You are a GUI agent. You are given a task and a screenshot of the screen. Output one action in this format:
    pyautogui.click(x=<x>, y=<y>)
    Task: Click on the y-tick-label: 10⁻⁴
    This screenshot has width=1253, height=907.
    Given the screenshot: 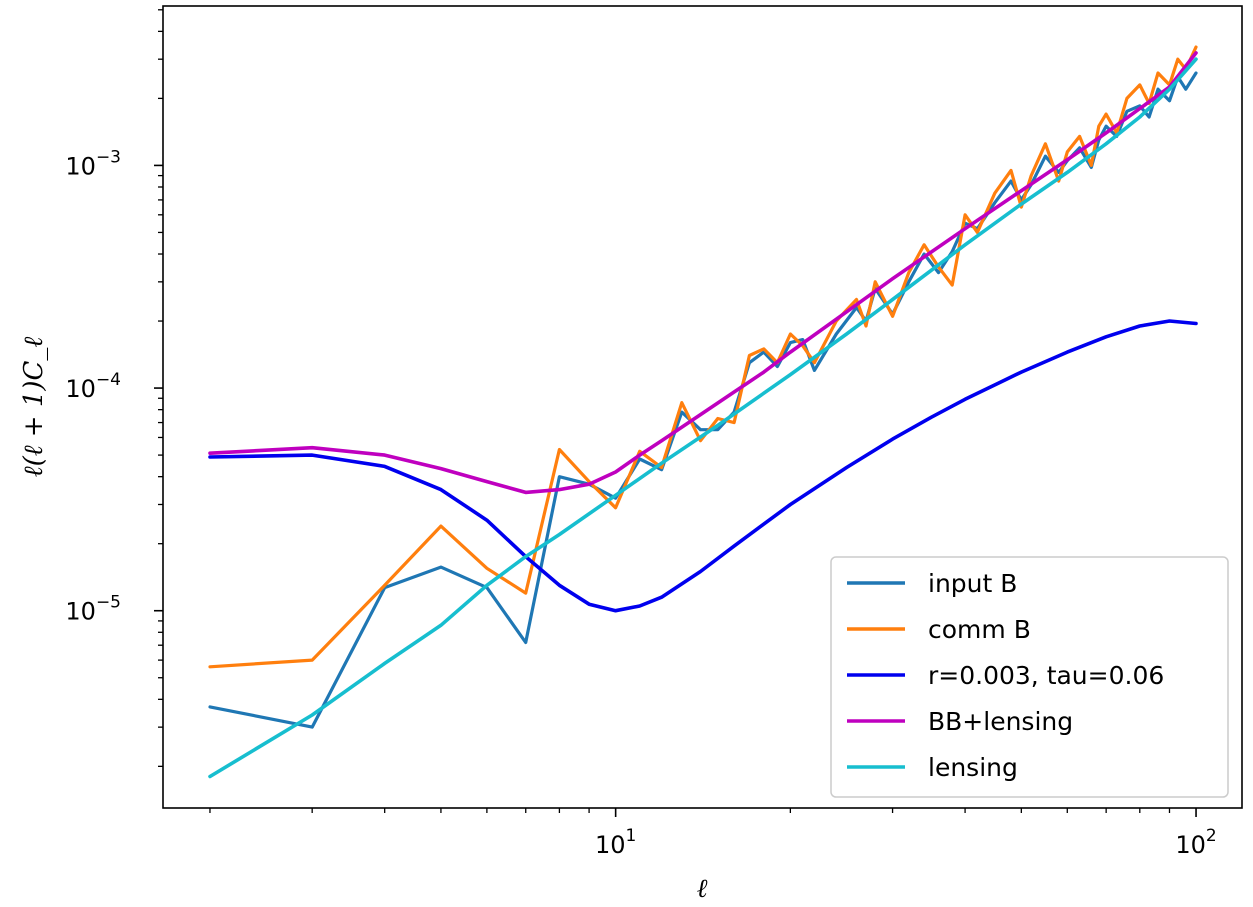 What is the action you would take?
    pyautogui.click(x=93, y=386)
    